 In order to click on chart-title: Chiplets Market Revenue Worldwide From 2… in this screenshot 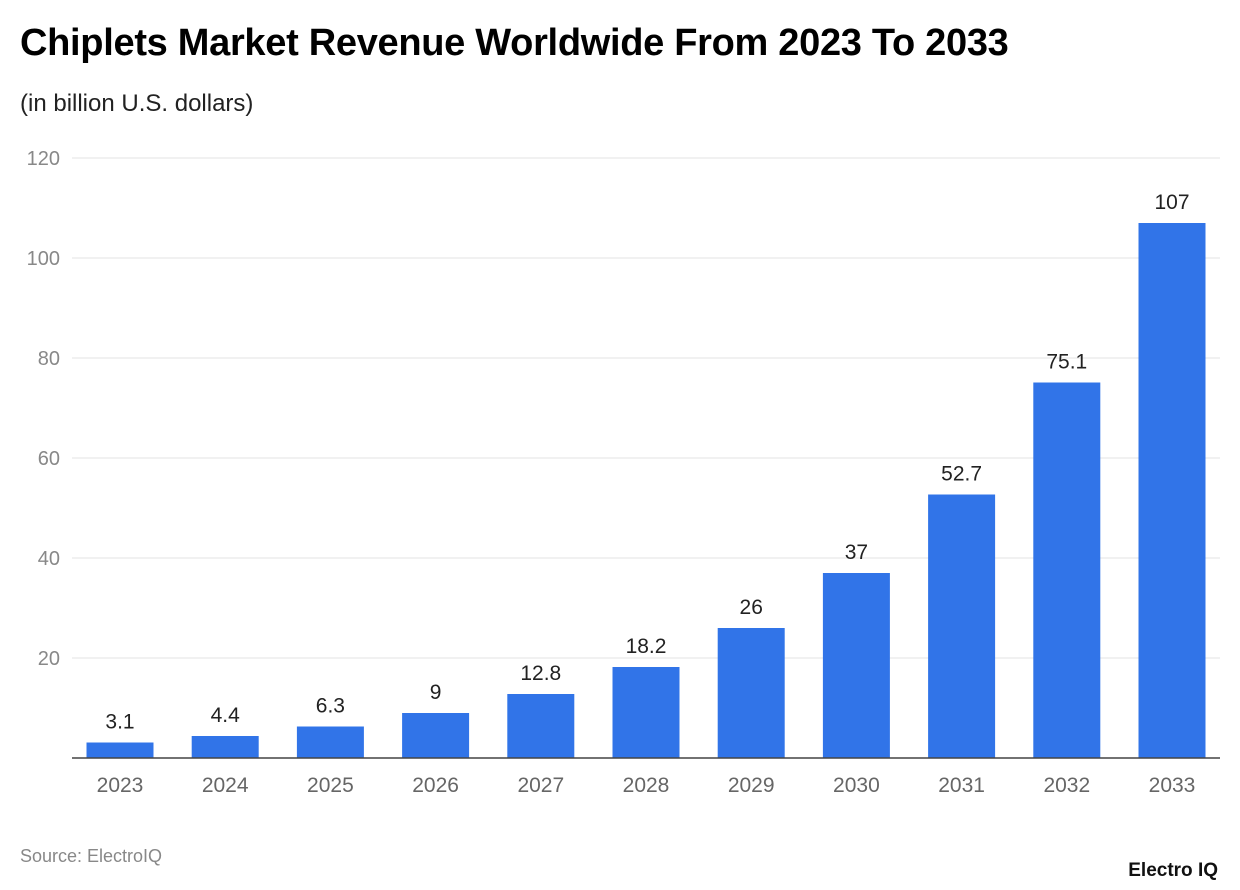, I will do `click(514, 43)`.